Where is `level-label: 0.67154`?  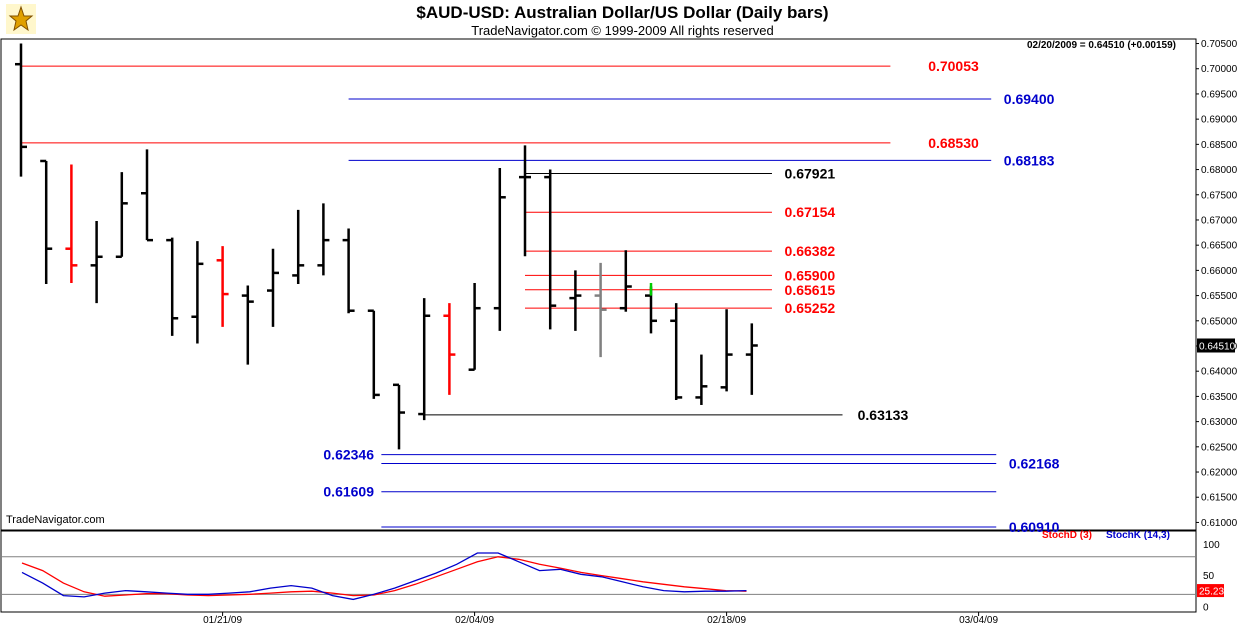 level-label: 0.67154 is located at coordinates (810, 212).